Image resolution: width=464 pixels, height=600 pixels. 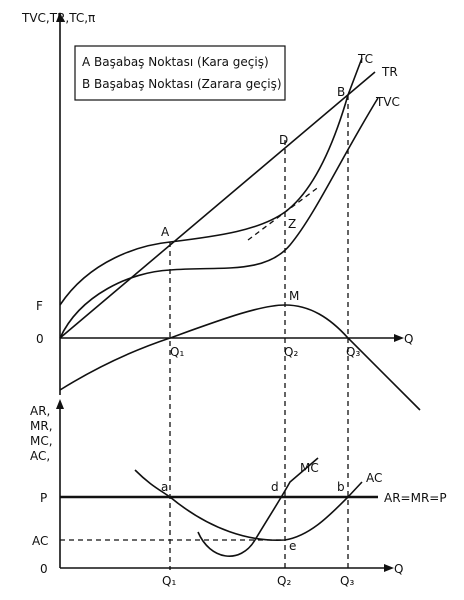 What do you see at coordinates (43, 498) in the screenshot?
I see `y-label: P` at bounding box center [43, 498].